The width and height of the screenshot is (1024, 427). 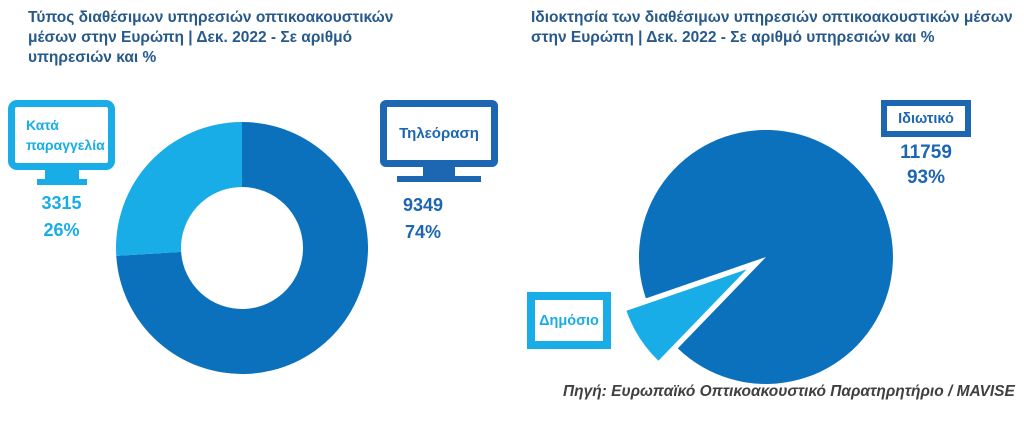 I want to click on television-tv-icon: Τηλεόραση, so click(x=439, y=141).